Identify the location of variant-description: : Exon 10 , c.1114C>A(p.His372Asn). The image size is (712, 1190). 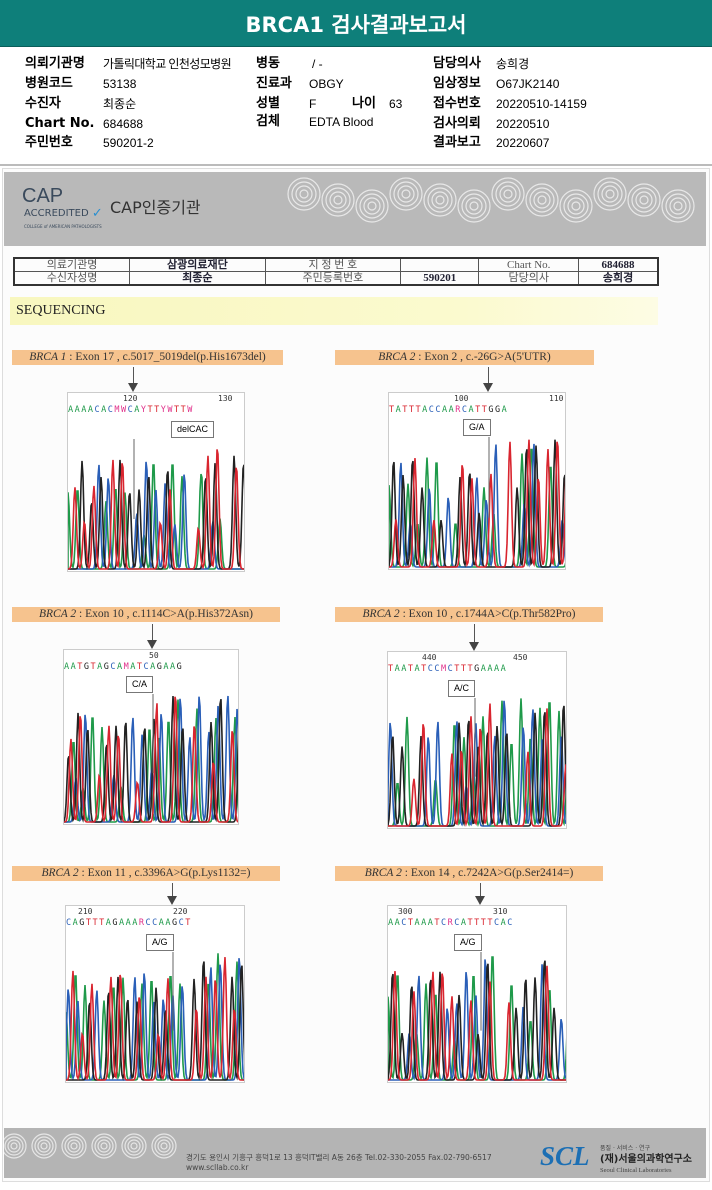
(165, 614).